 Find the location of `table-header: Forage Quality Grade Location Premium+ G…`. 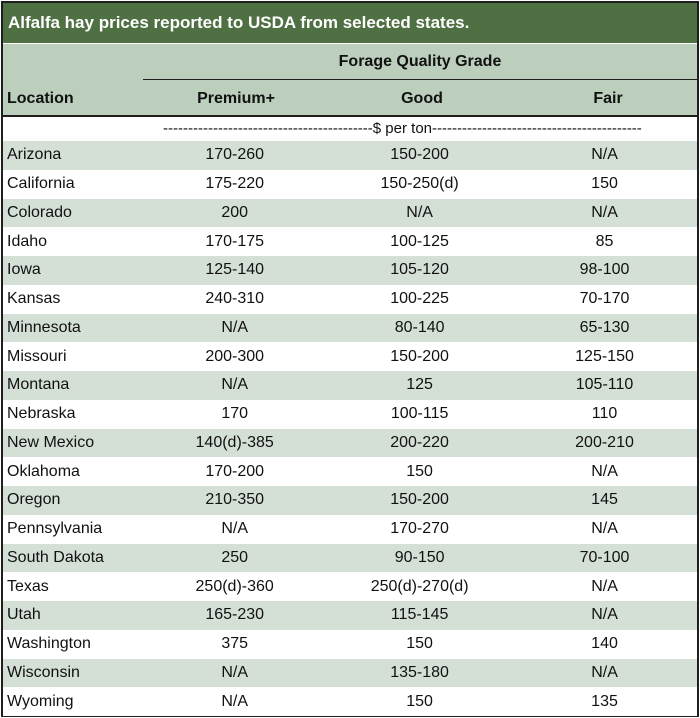

table-header: Forage Quality Grade Location Premium+ G… is located at coordinates (350, 80).